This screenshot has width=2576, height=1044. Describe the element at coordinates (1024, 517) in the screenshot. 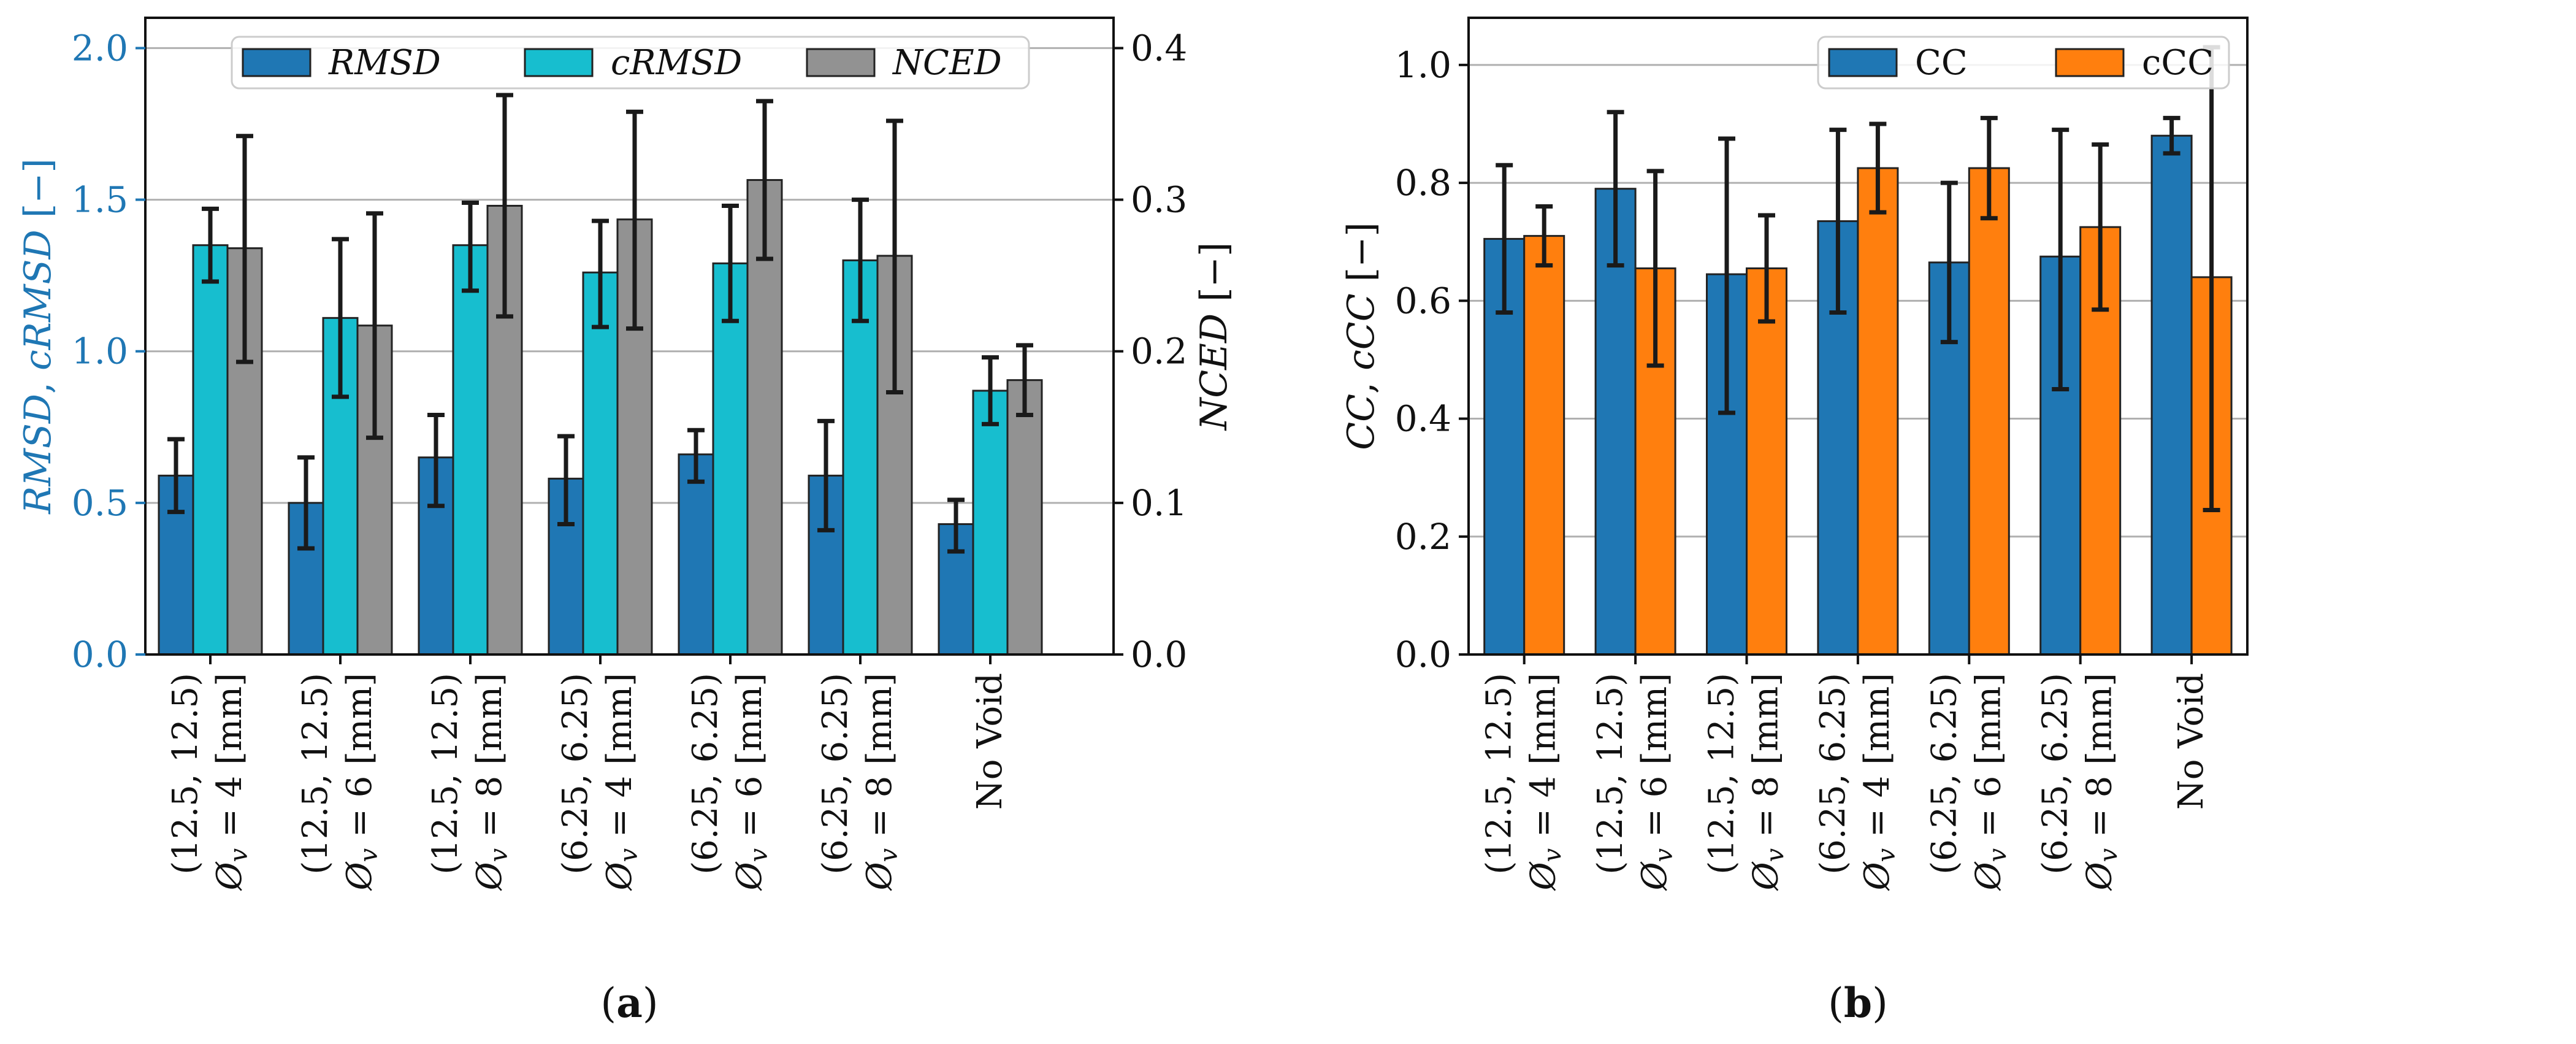

I see `bar-NCED` at that location.